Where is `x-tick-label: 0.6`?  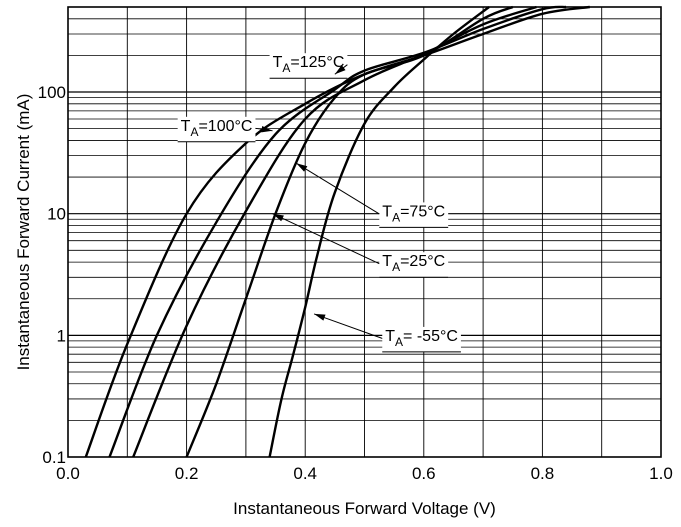 x-tick-label: 0.6 is located at coordinates (424, 473).